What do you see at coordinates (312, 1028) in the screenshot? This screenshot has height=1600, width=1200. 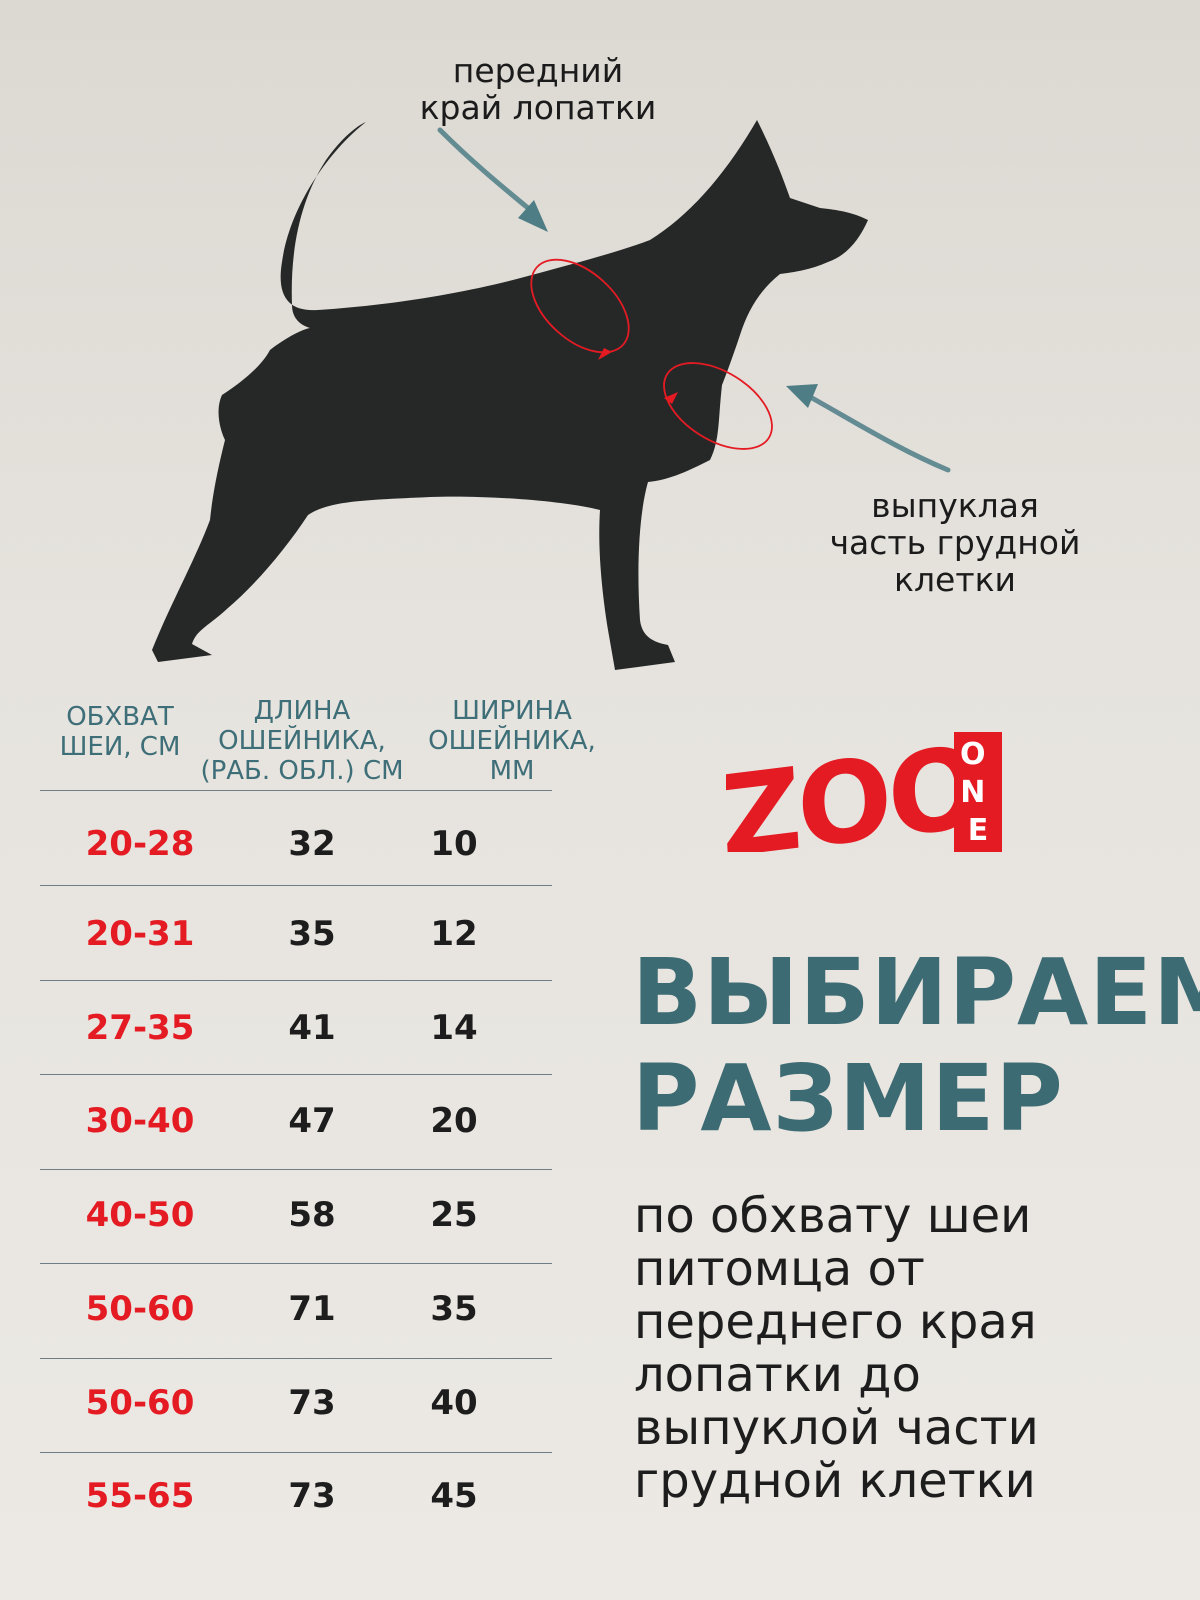 I see `collar-length-cell: 41` at bounding box center [312, 1028].